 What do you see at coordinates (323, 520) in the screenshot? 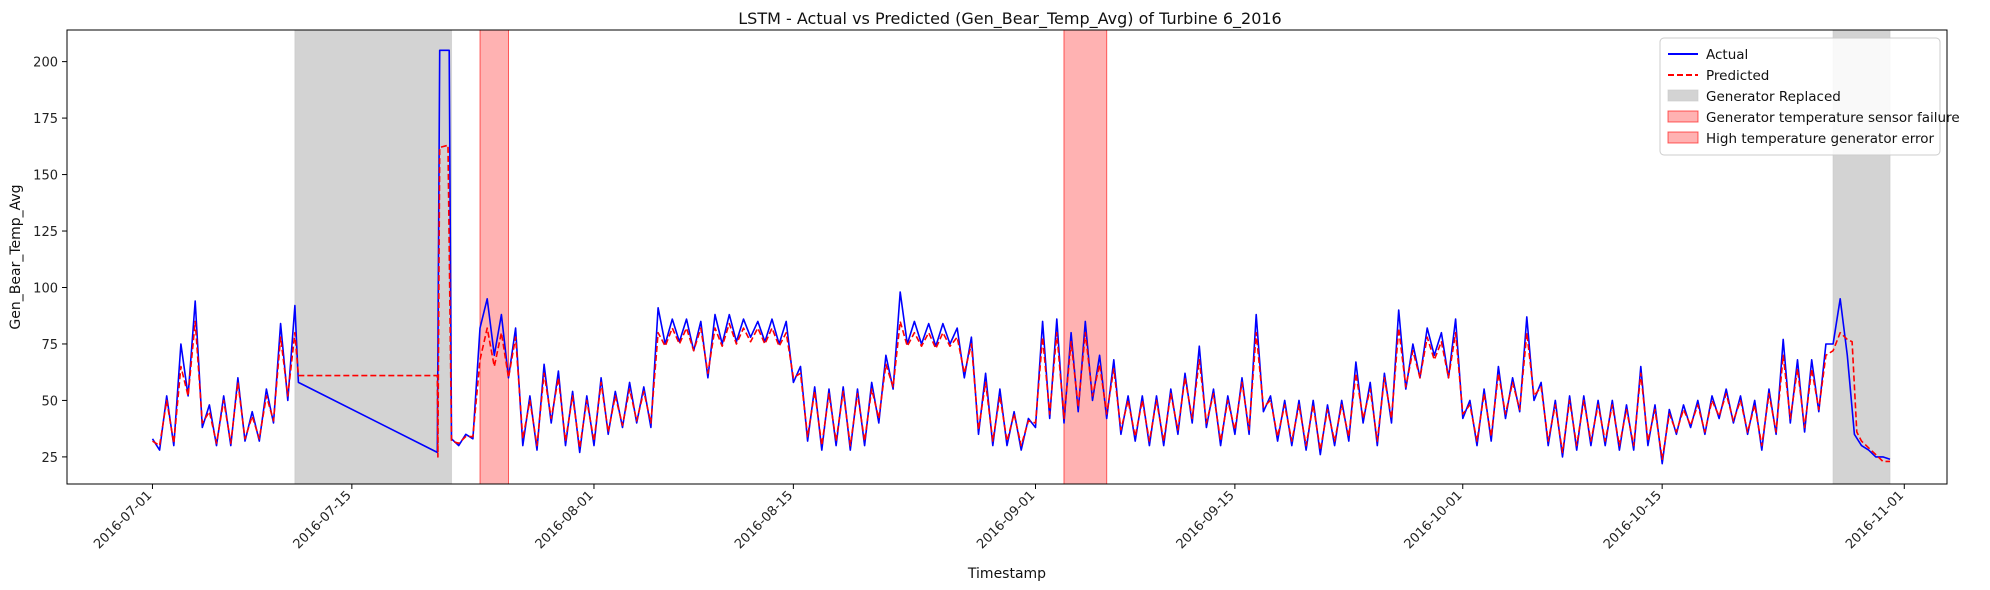
I see `x-tick-label: 2016-07-15` at bounding box center [323, 520].